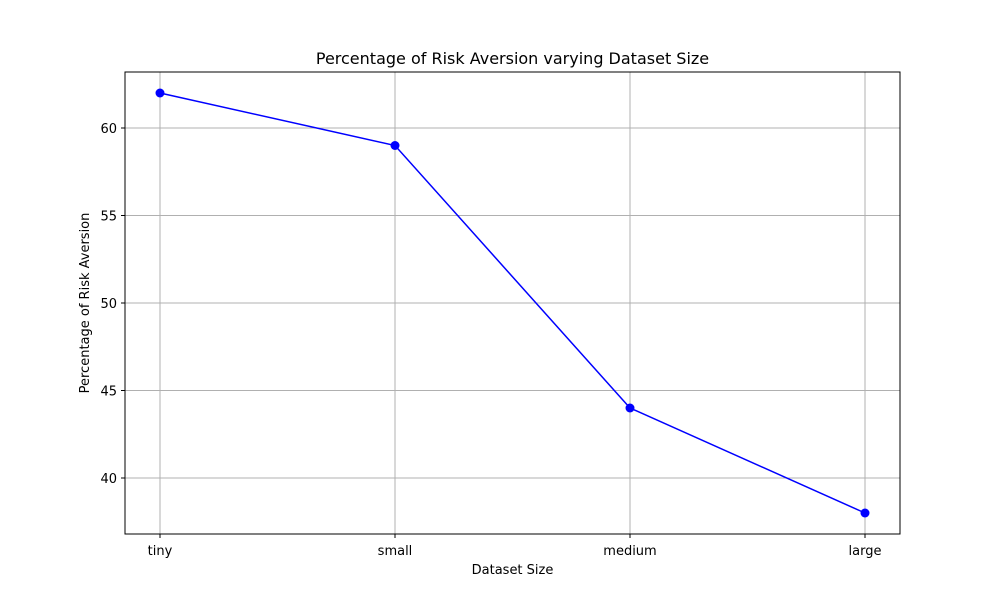 This screenshot has width=1000, height=604. Describe the element at coordinates (108, 304) in the screenshot. I see `y-tick-label: 50` at that location.